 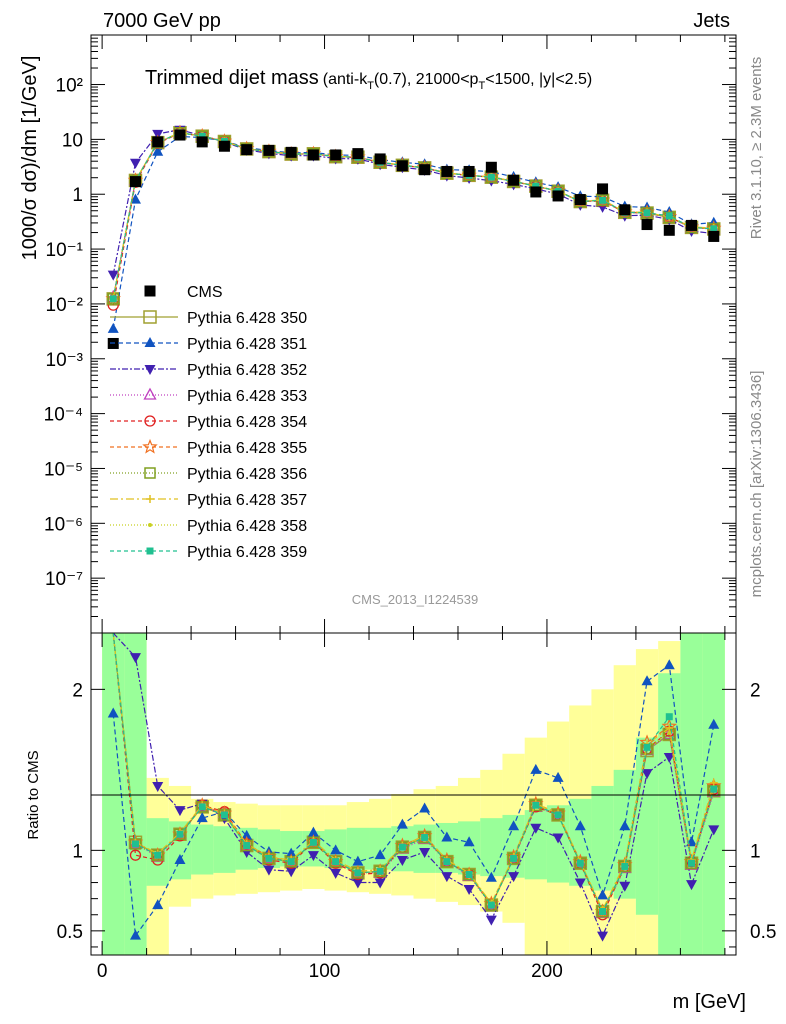 What do you see at coordinates (65, 250) in the screenshot?
I see `y-tick-label: 10⁻¹` at bounding box center [65, 250].